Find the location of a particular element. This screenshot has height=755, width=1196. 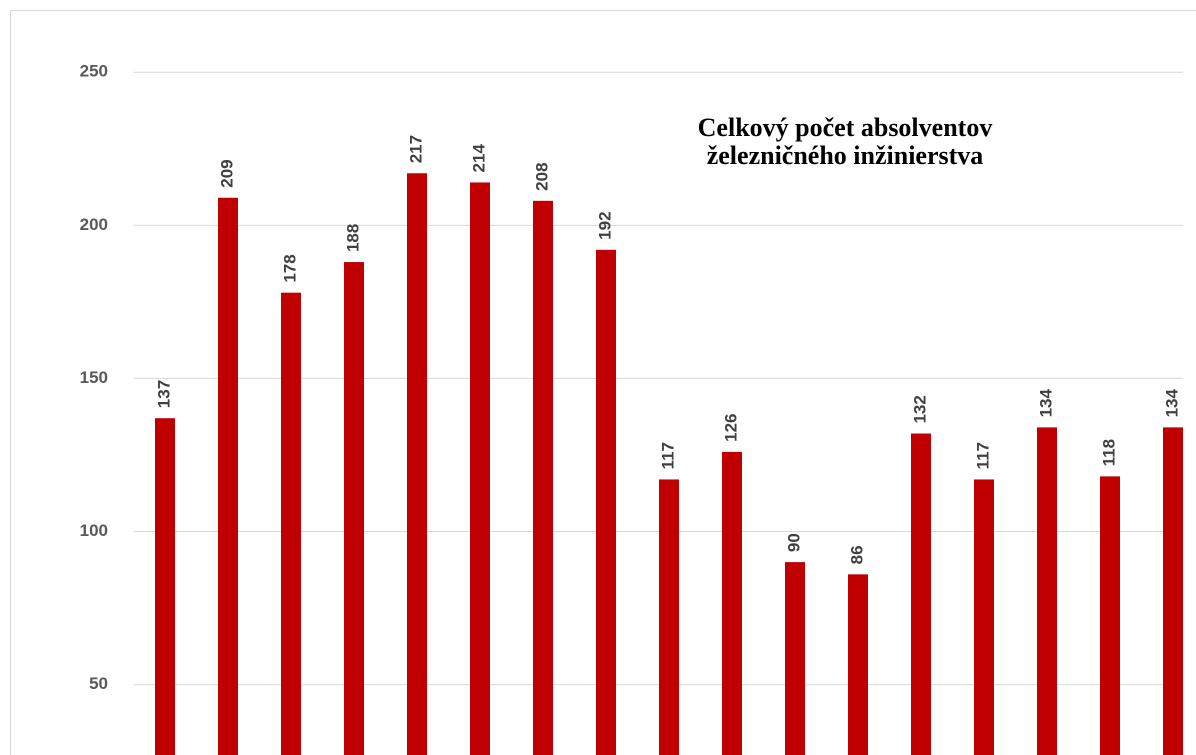

y-tick-label: 150 is located at coordinates (94, 377).